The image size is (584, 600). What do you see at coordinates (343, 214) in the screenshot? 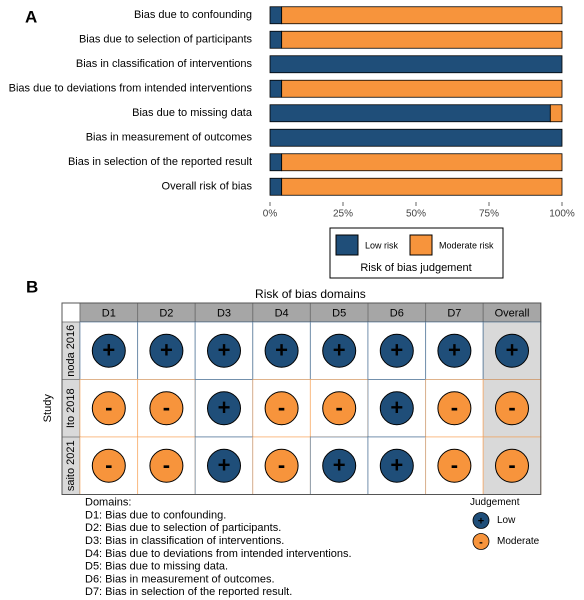
I see `x-tick-label: 25%` at bounding box center [343, 214].